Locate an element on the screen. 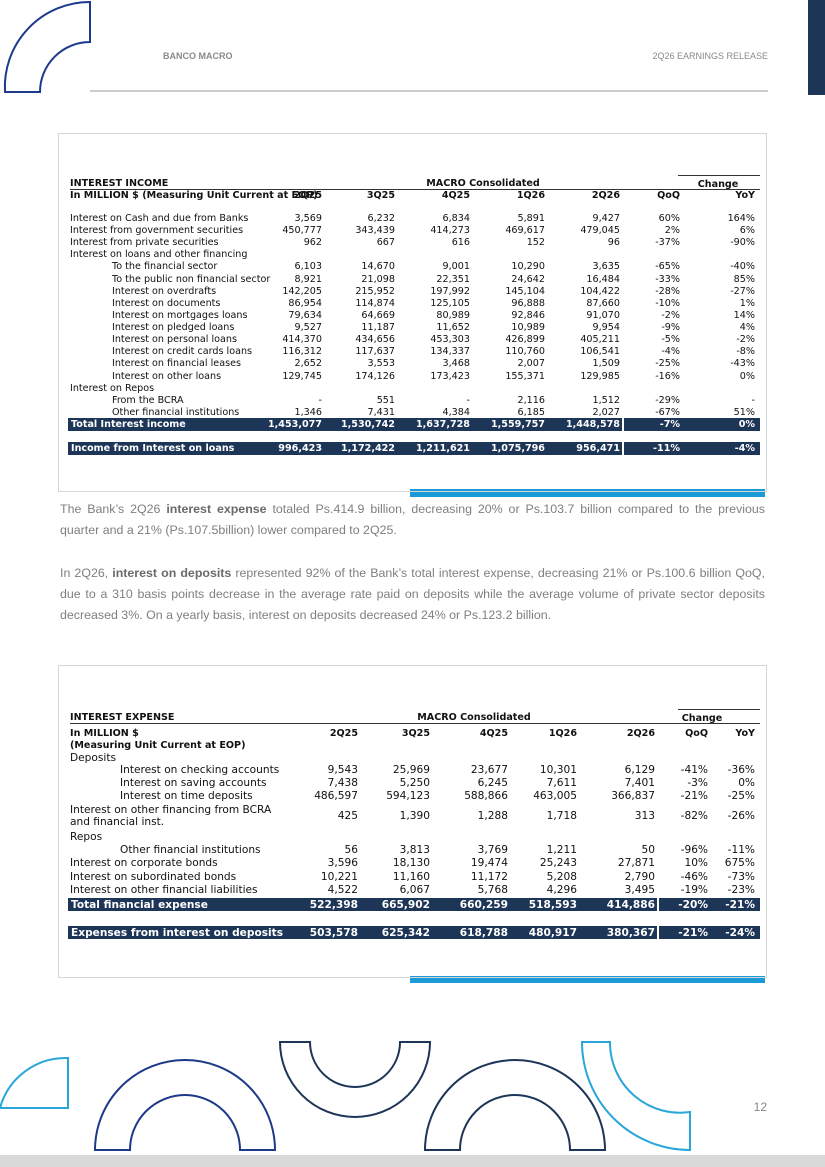  cell: 660,259 is located at coordinates (483, 905).